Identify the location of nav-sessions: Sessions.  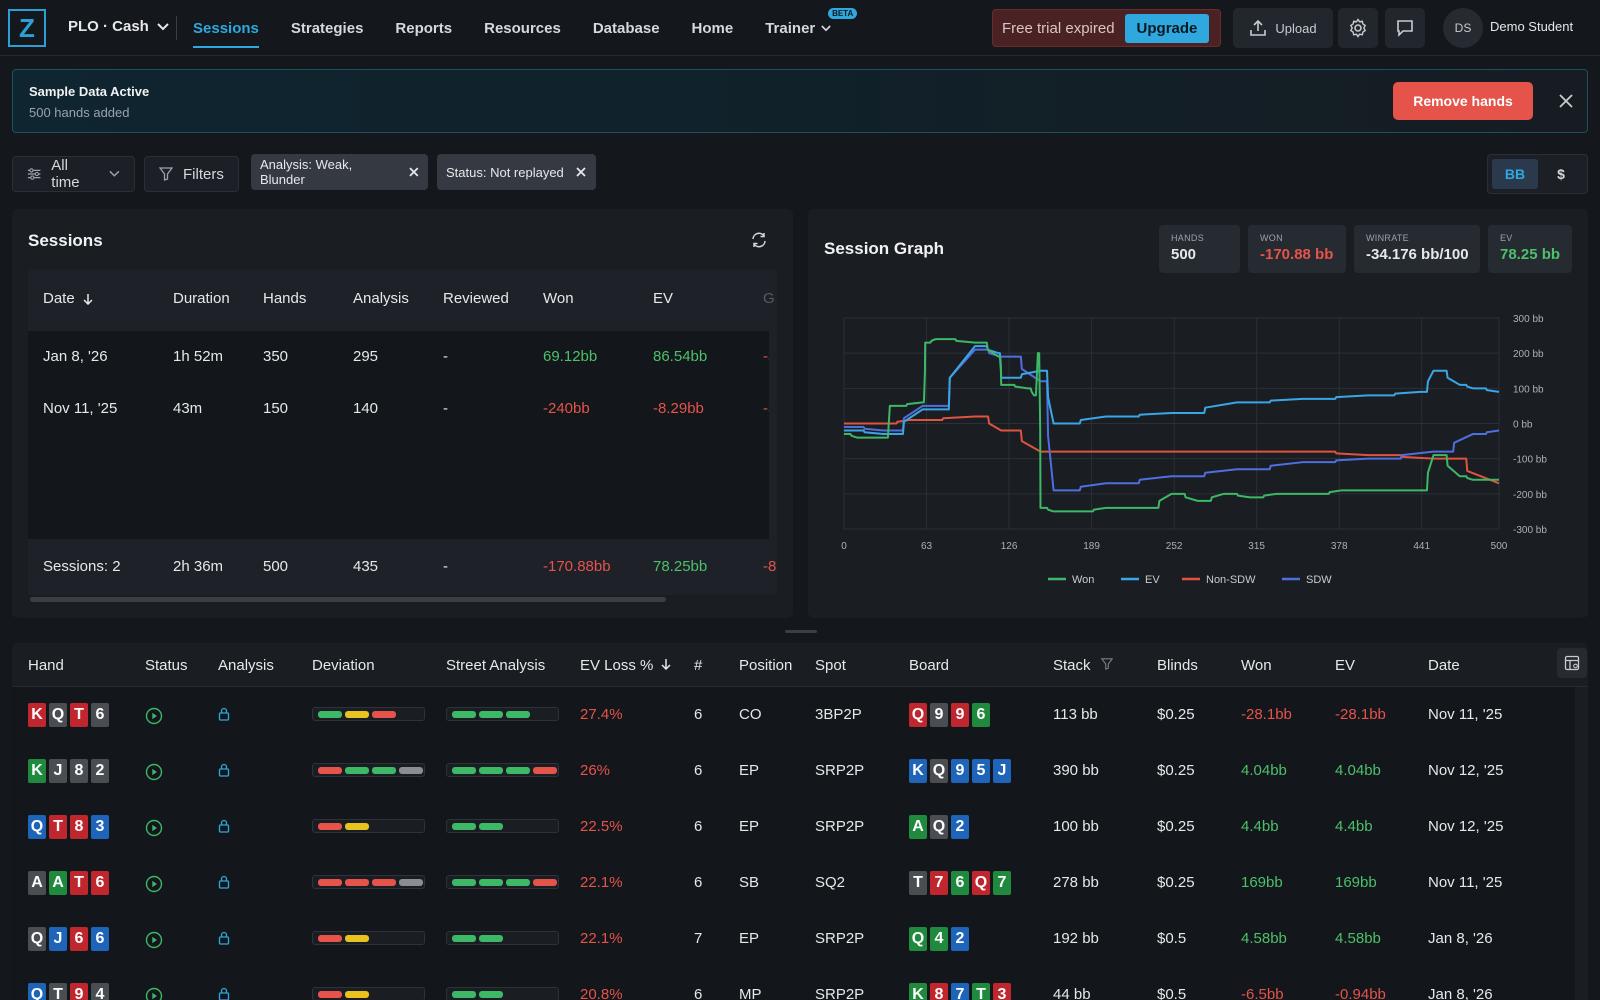
(226, 28).